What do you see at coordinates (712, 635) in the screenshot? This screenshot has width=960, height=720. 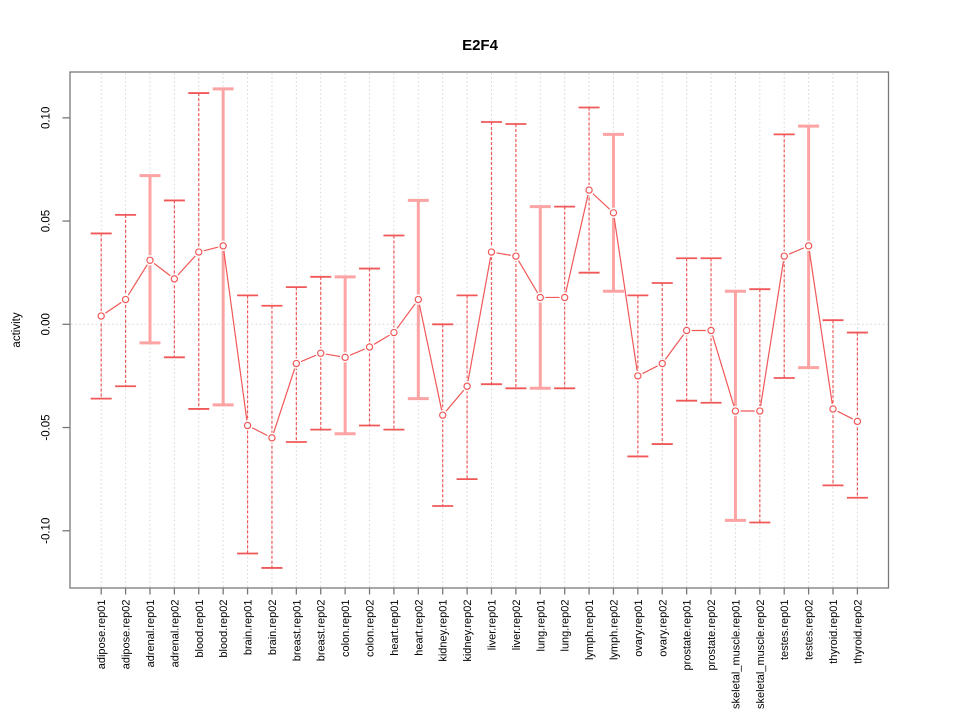 I see `x-tick-label: prostate.rep02` at bounding box center [712, 635].